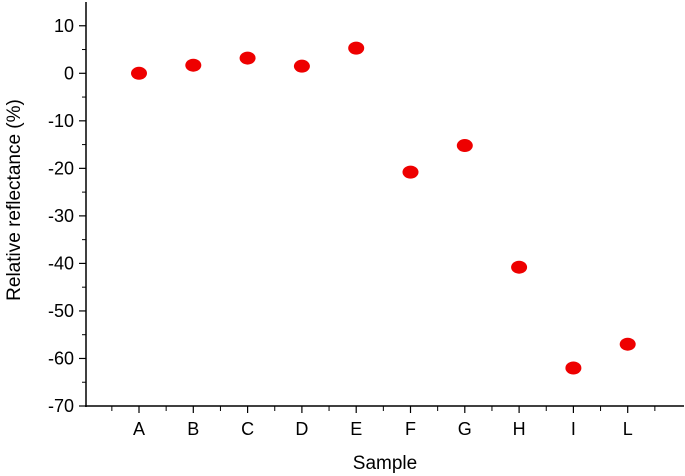  Describe the element at coordinates (61, 168) in the screenshot. I see `y-tick-label: -20` at that location.